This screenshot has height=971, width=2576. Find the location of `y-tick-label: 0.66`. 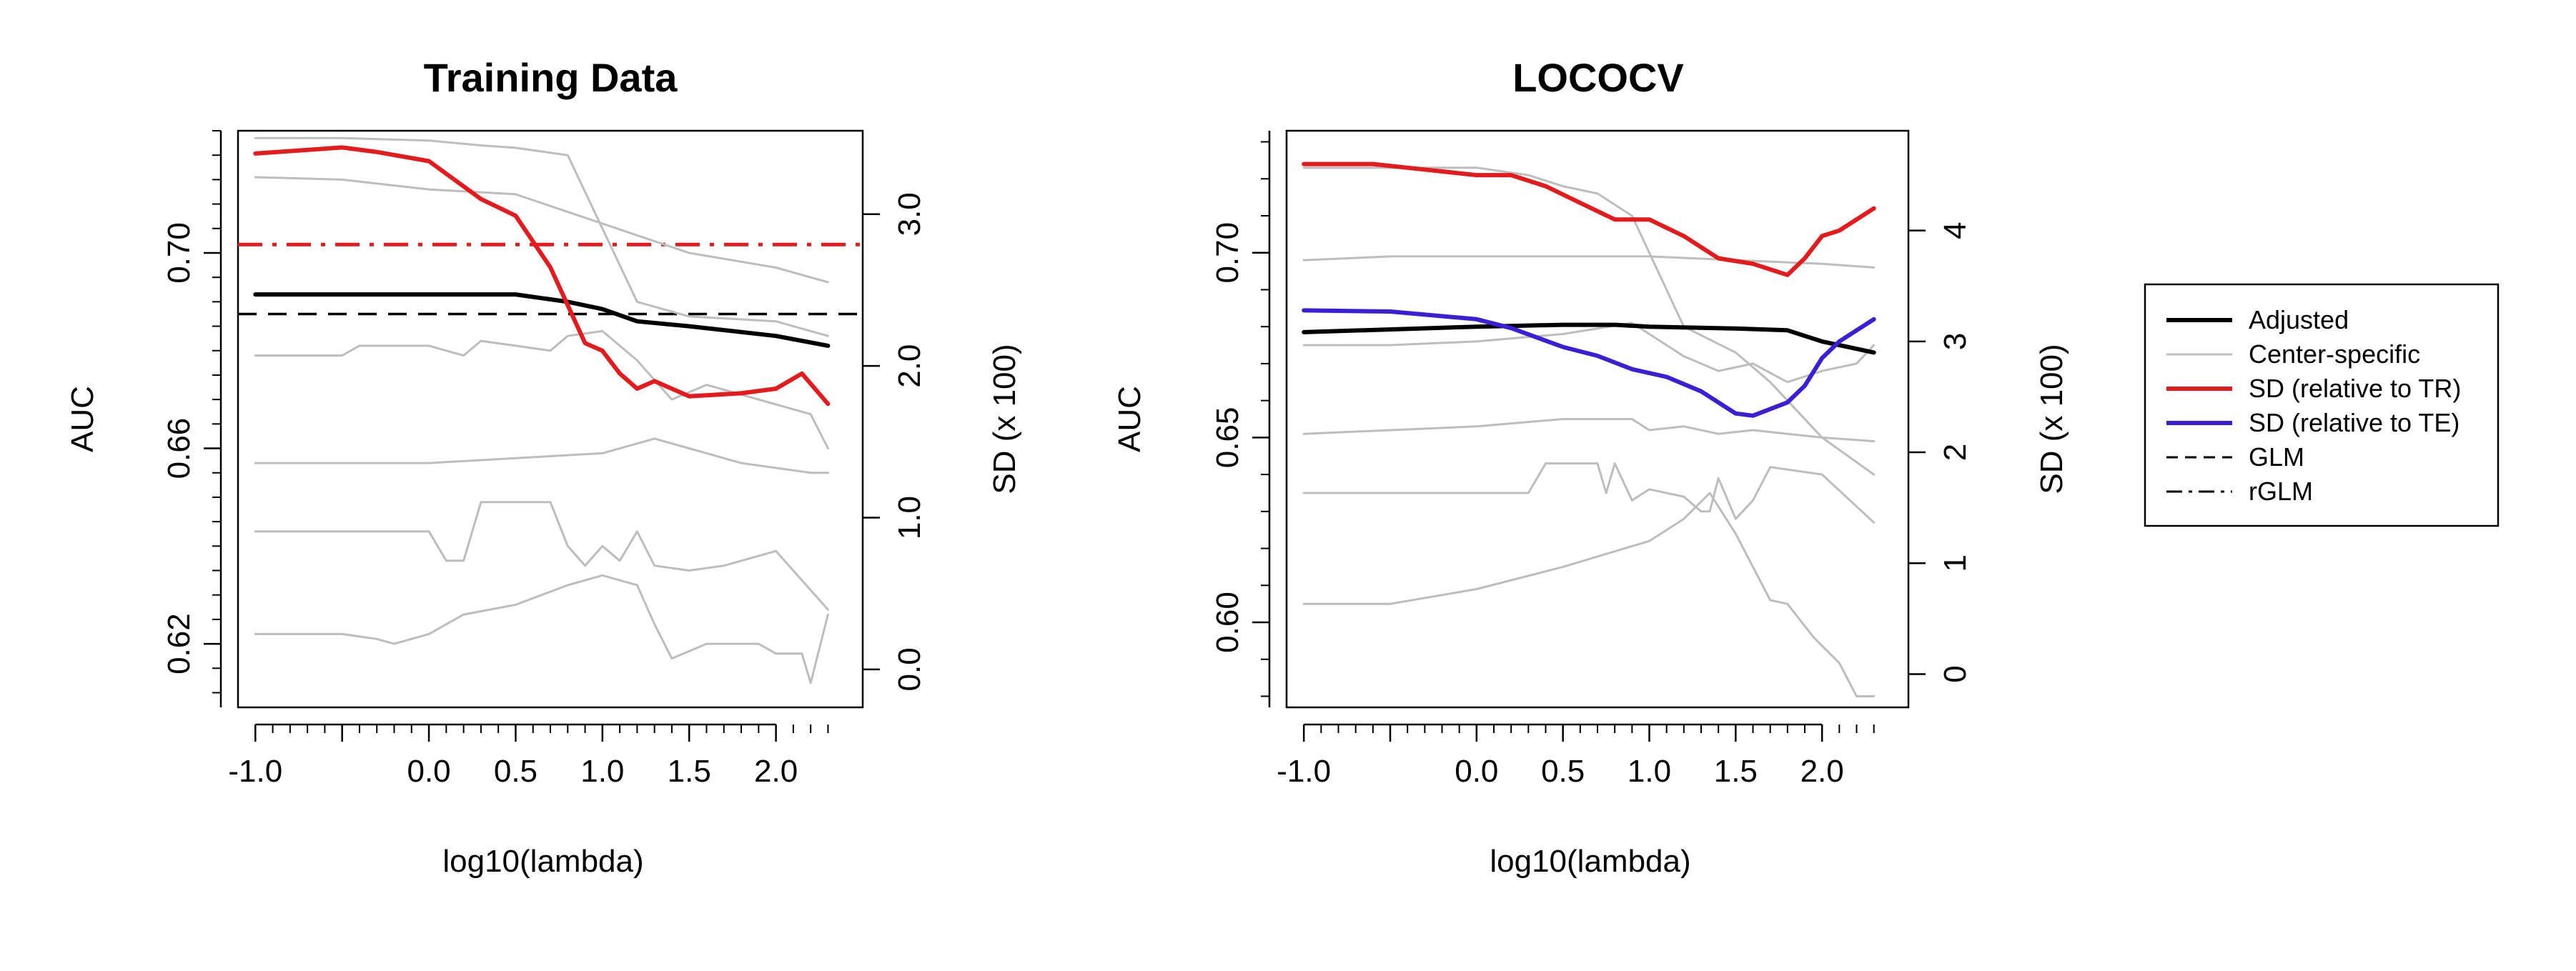

y-tick-label: 0.66 is located at coordinates (179, 448).